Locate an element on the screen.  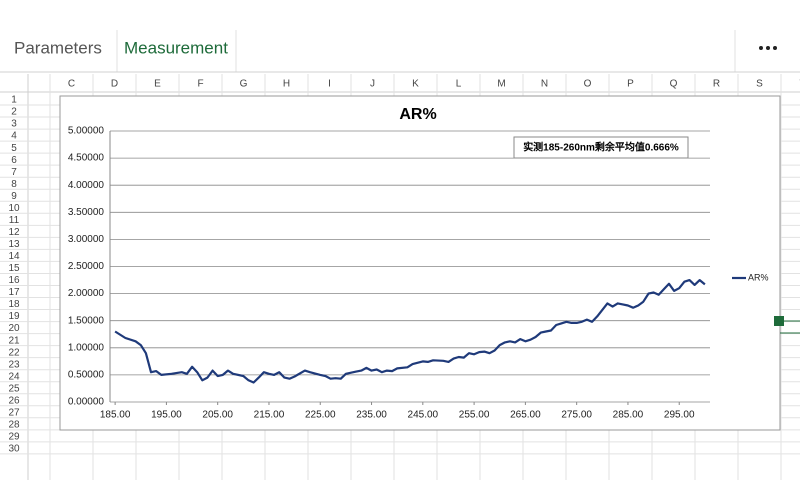
tab: Measurement is located at coordinates (176, 47).